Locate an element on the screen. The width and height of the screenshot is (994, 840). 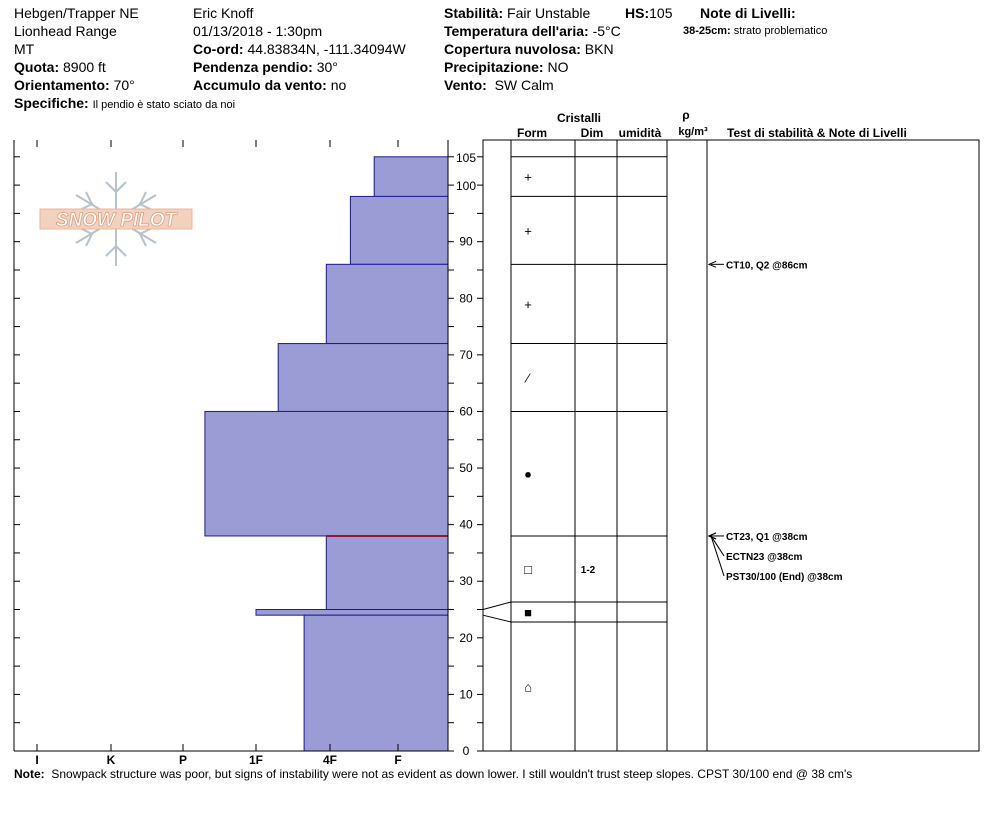
air-temp-value: -5°C is located at coordinates (606, 31).